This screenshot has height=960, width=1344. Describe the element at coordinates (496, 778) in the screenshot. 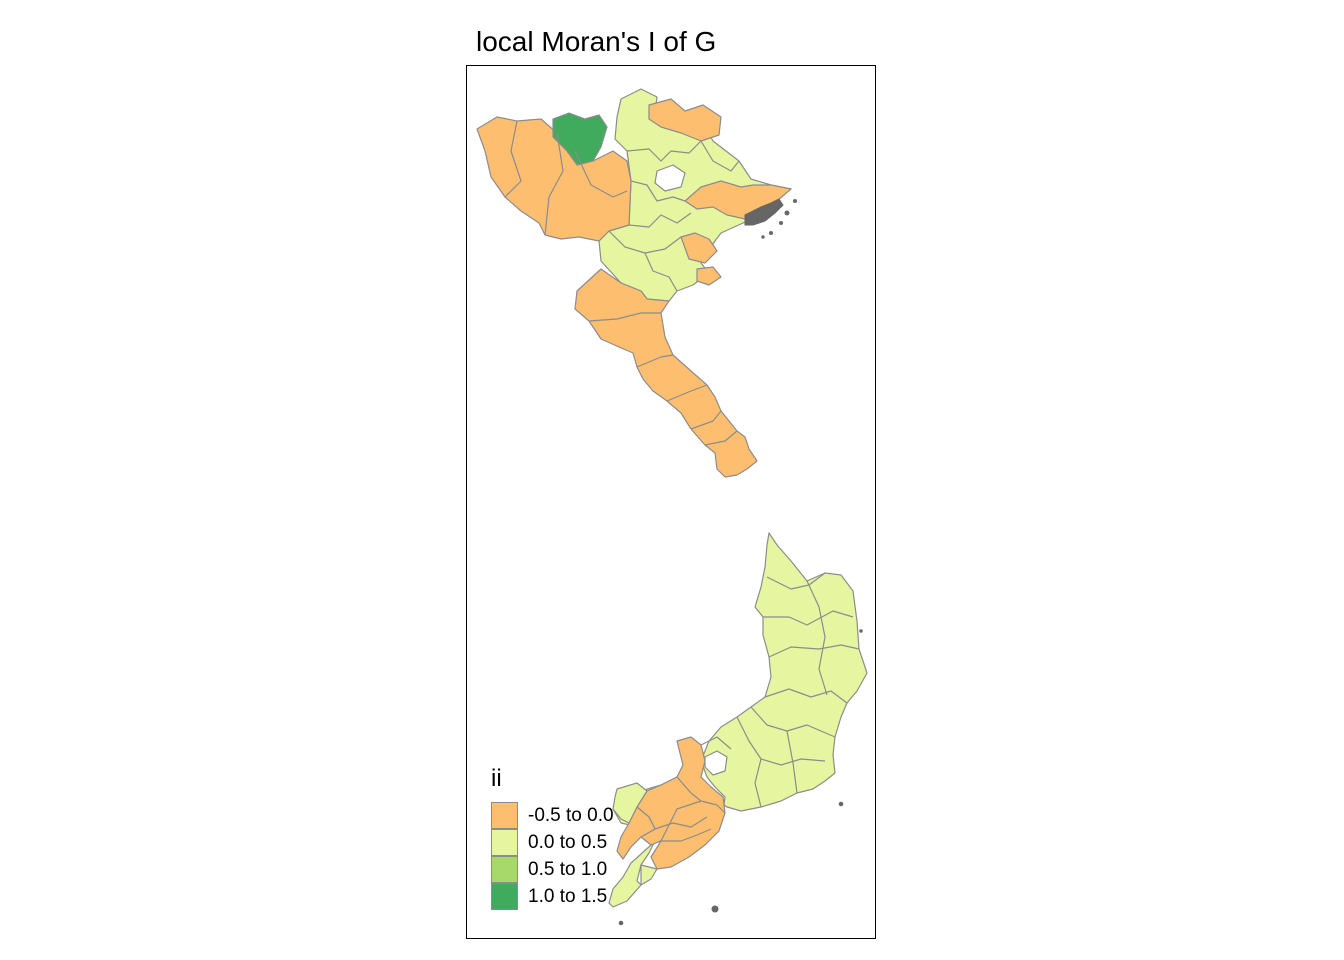

I see `legend-title: ii` at that location.